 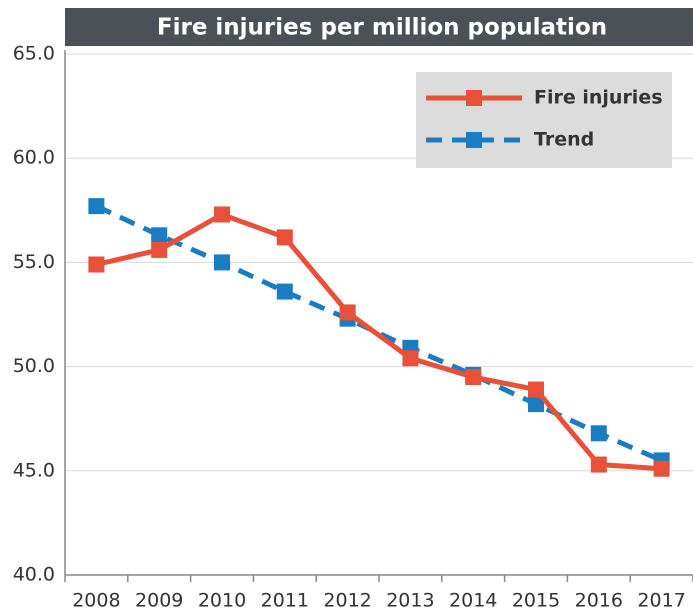 What do you see at coordinates (598, 98) in the screenshot?
I see `legend-label: Fire injuries` at bounding box center [598, 98].